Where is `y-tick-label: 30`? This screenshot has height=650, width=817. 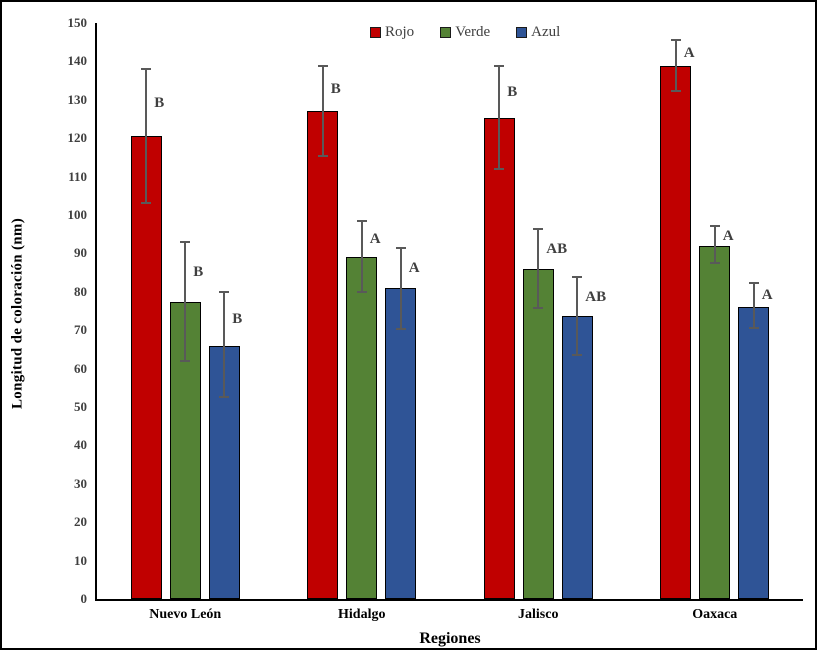 y-tick-label: 30 is located at coordinates (80, 483).